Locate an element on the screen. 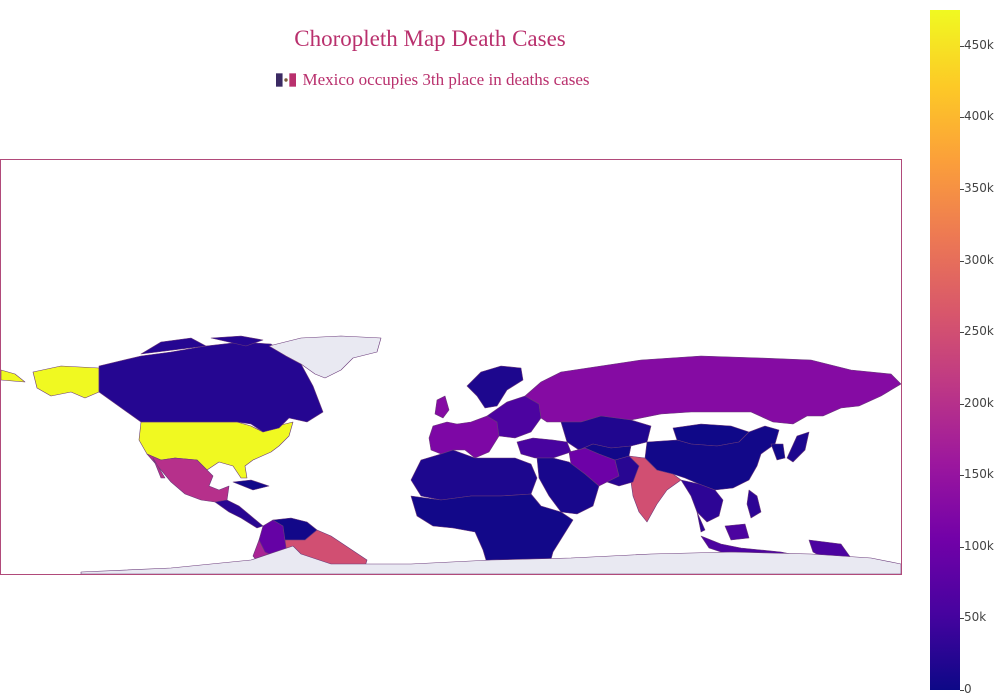 Image resolution: width=1000 pixels, height=700 pixels. region-eastern-europe is located at coordinates (514, 417).